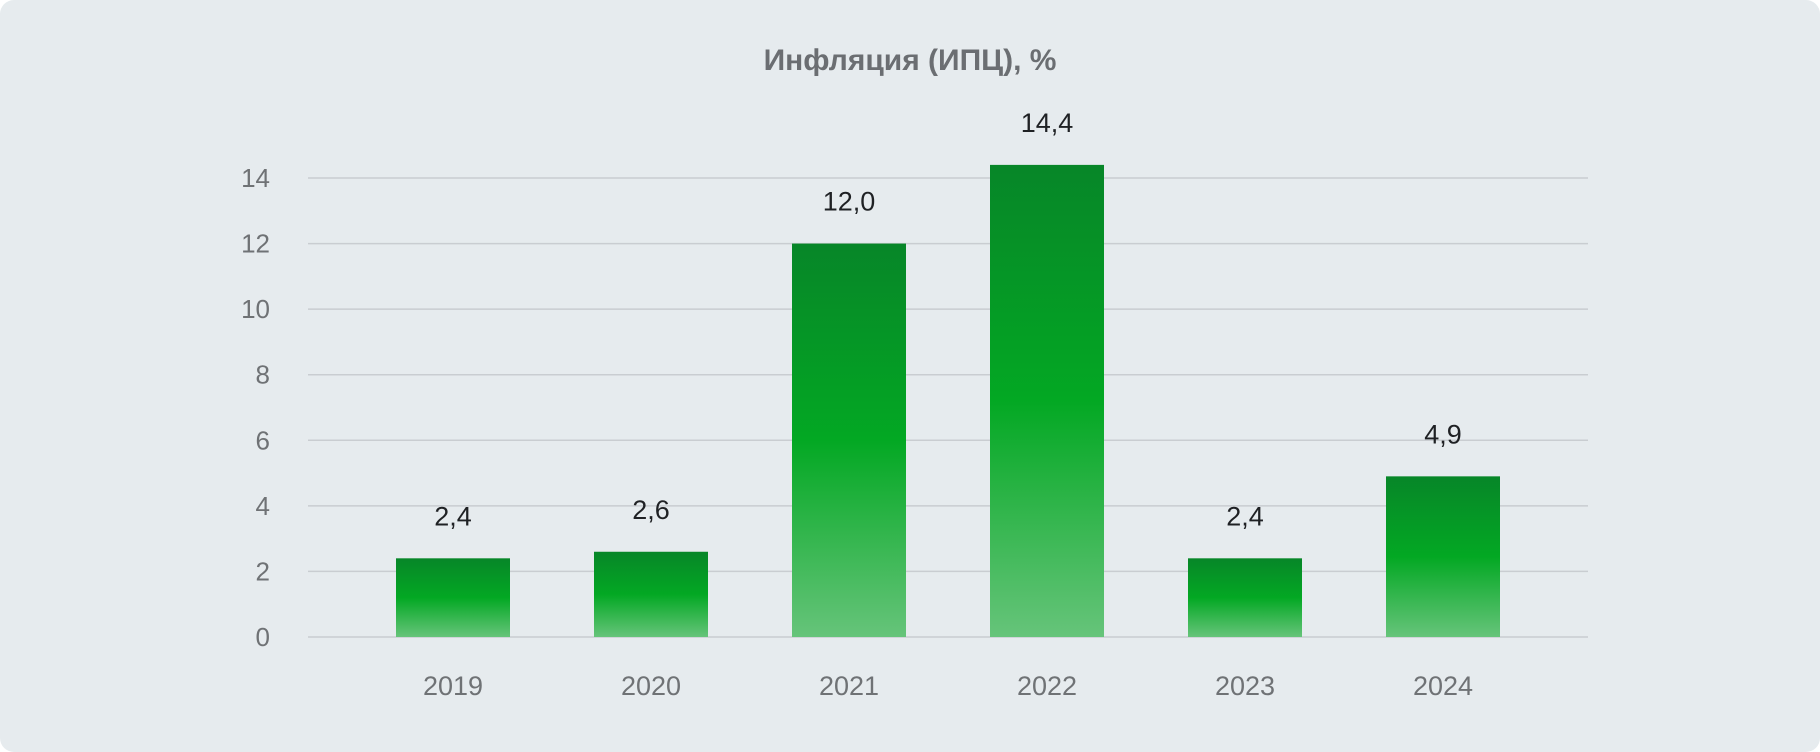  Describe the element at coordinates (651, 686) in the screenshot. I see `x-tick-label-2020: 2020` at that location.